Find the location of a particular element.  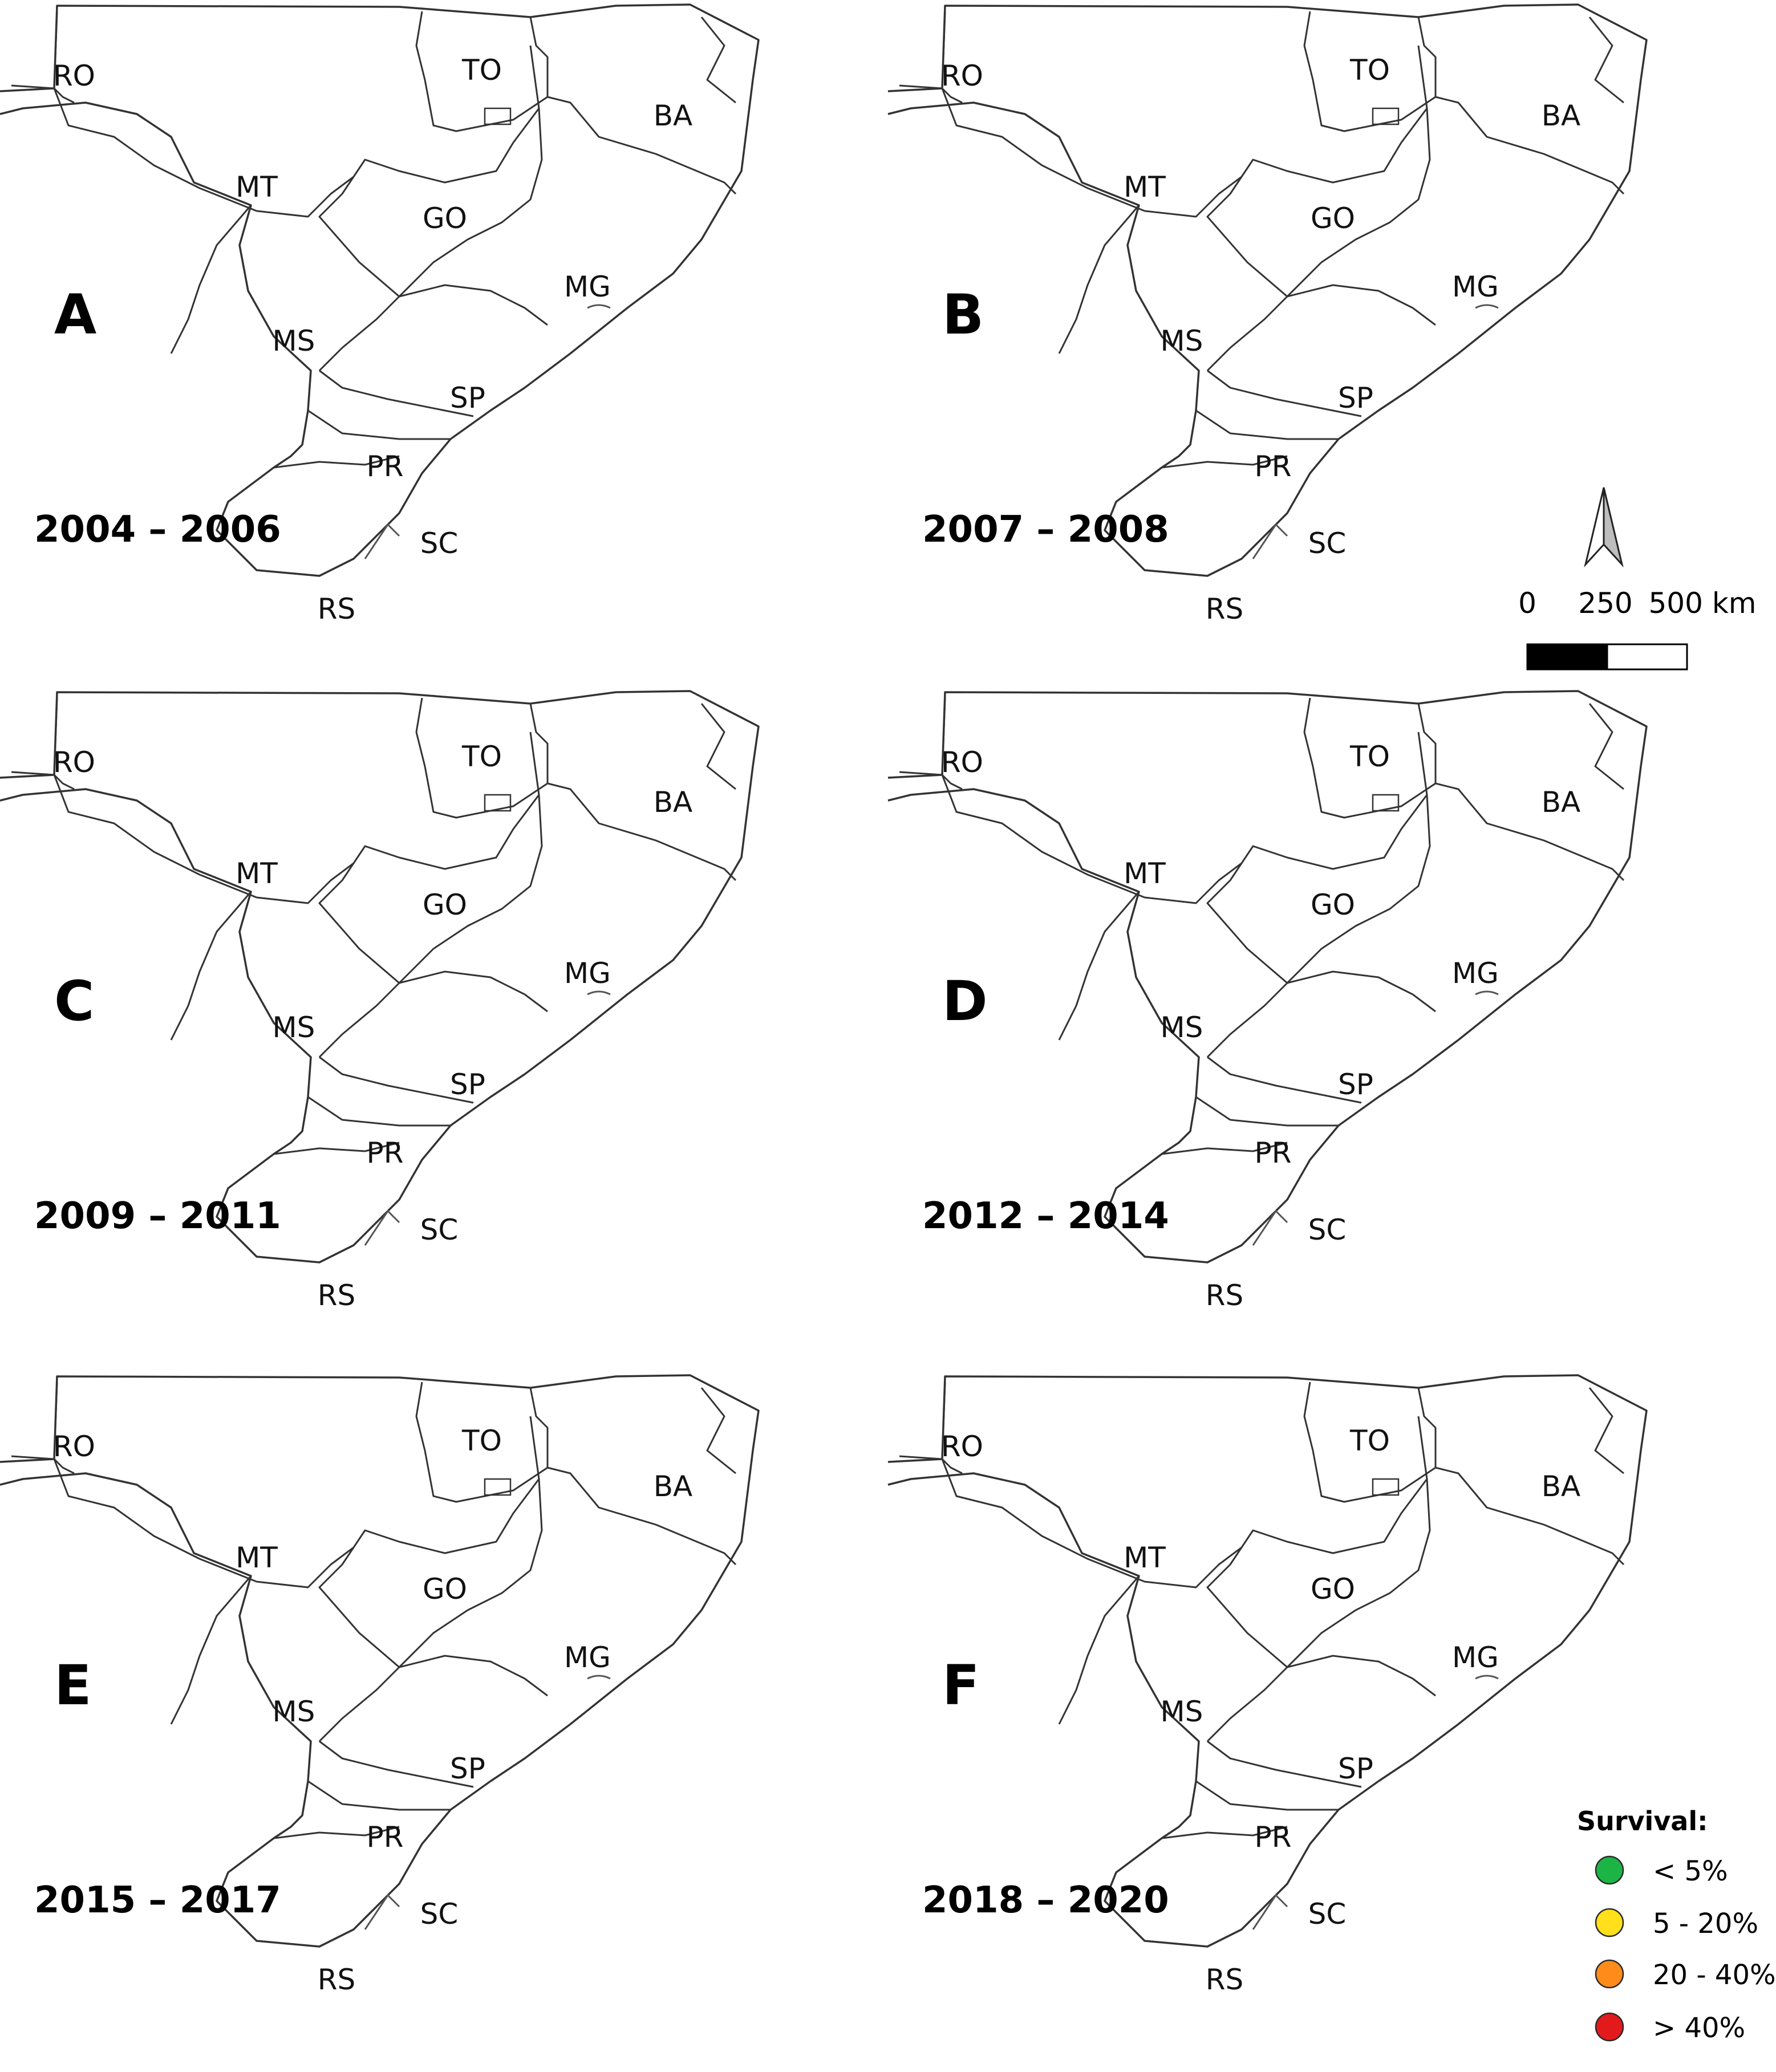

scale-tick-0: 0 is located at coordinates (1527, 603).